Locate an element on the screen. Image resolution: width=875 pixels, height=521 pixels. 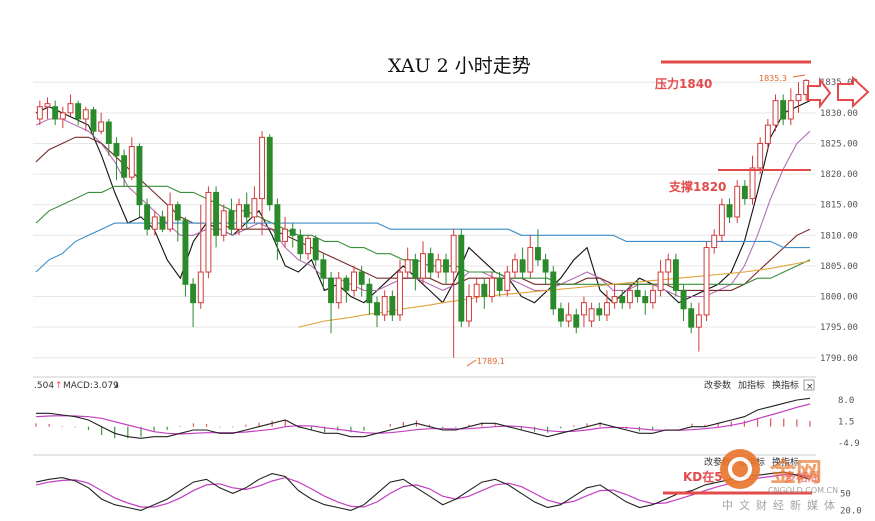
watermark-domain: CNGOLD.COM.CN is located at coordinates (803, 490).